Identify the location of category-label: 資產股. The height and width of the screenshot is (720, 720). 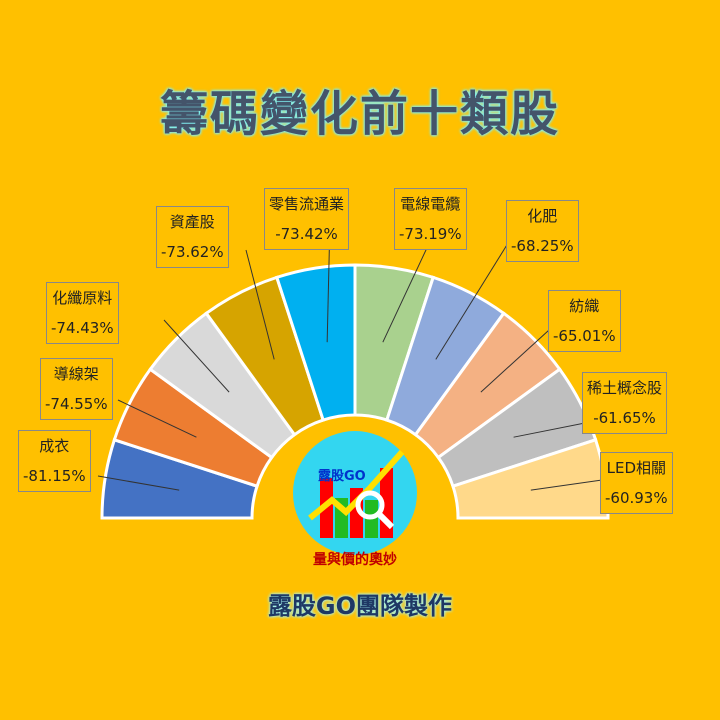
(192, 222).